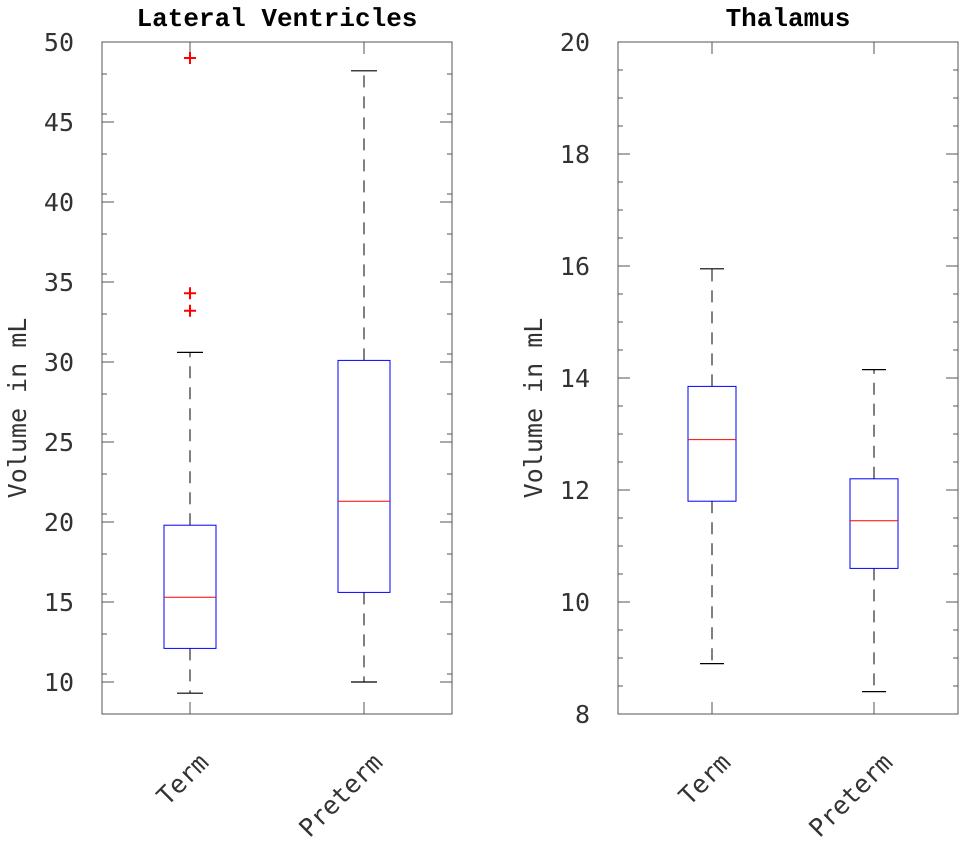 The height and width of the screenshot is (850, 968). What do you see at coordinates (59, 442) in the screenshot?
I see `y-tick-label: 25` at bounding box center [59, 442].